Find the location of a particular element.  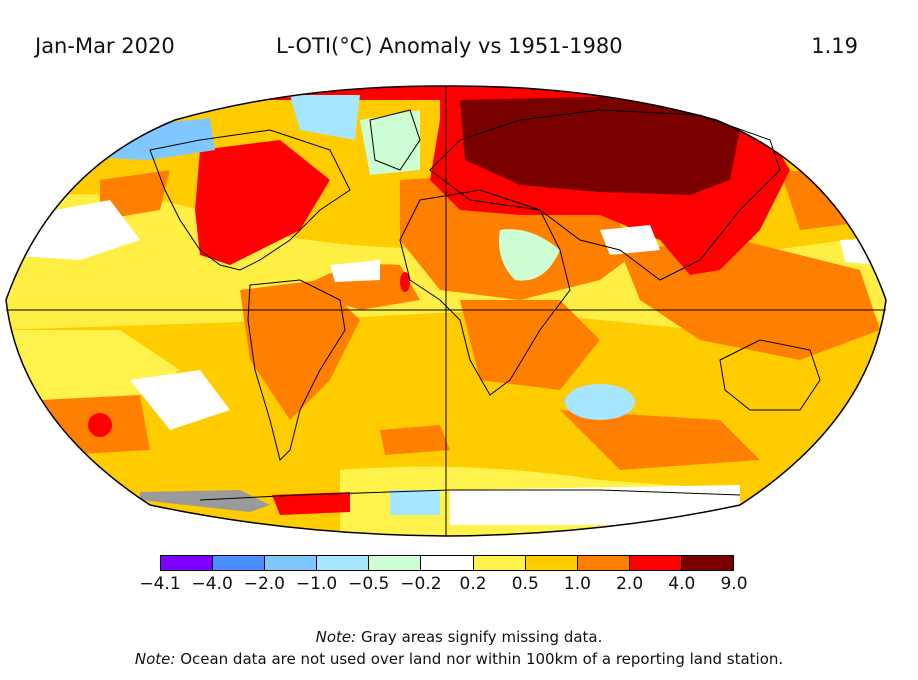

south-atlantic-orange is located at coordinates (415, 440).